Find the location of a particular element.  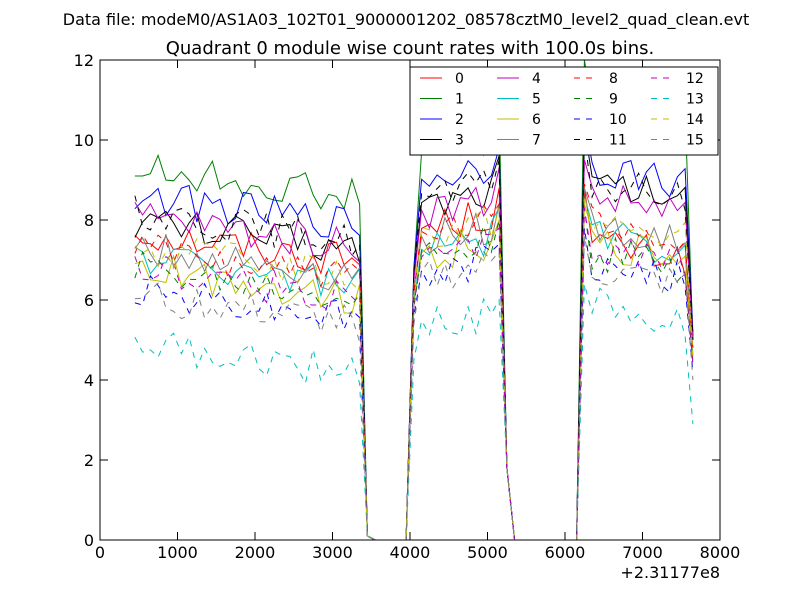

legend-label-6: 6 is located at coordinates (536, 120).